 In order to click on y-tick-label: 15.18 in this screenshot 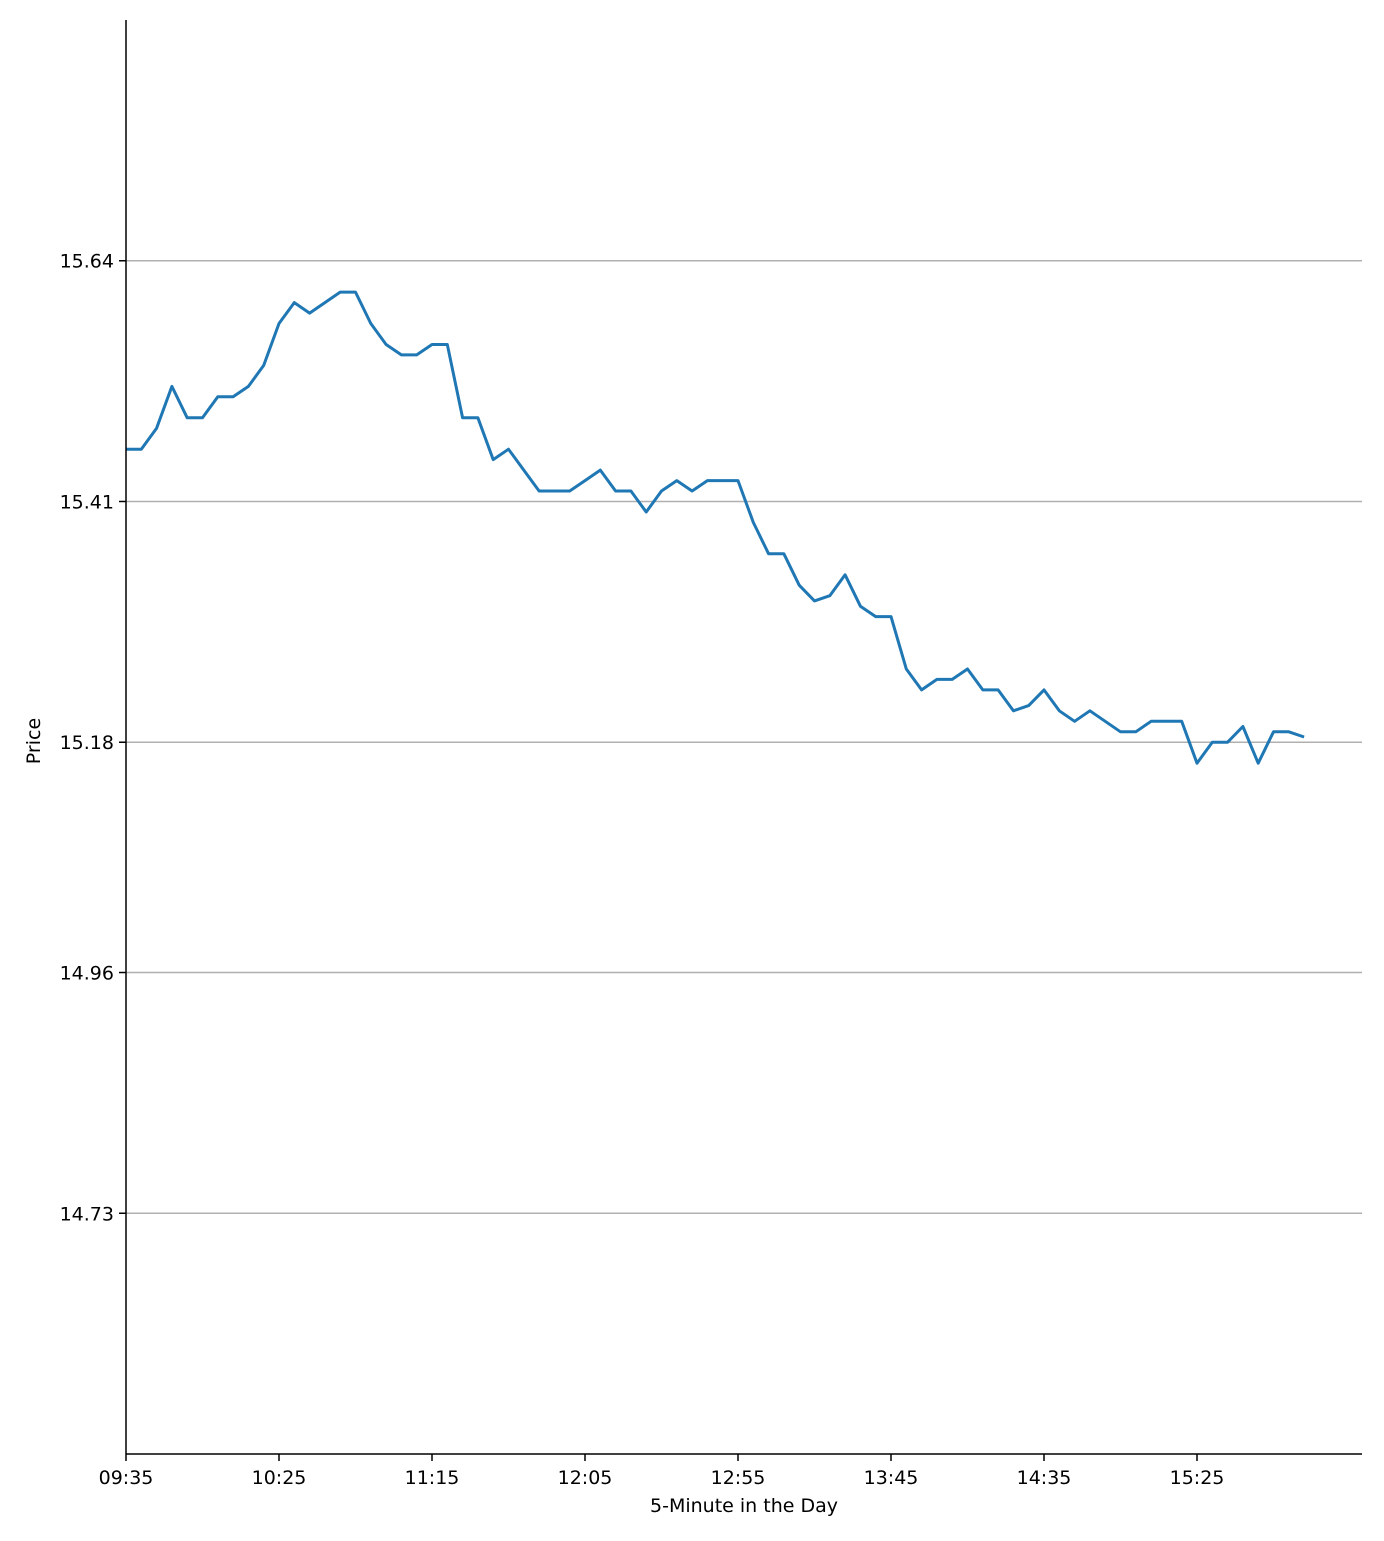, I will do `click(87, 743)`.